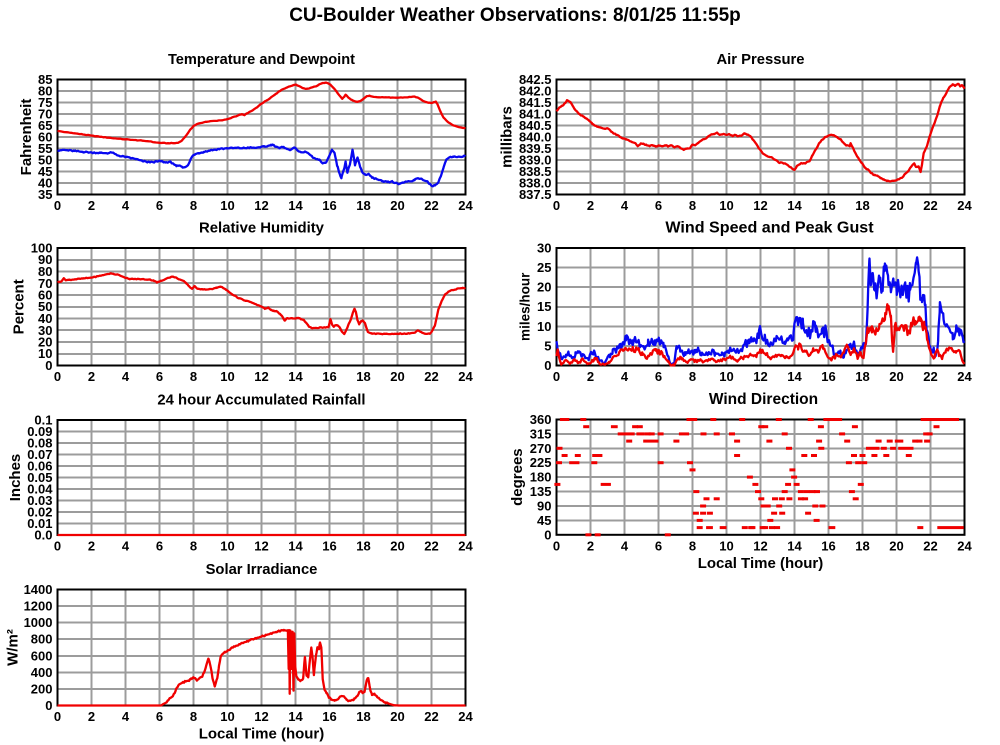 The height and width of the screenshot is (745, 1000). Describe the element at coordinates (544, 306) in the screenshot. I see `svg-text: 15` at that location.